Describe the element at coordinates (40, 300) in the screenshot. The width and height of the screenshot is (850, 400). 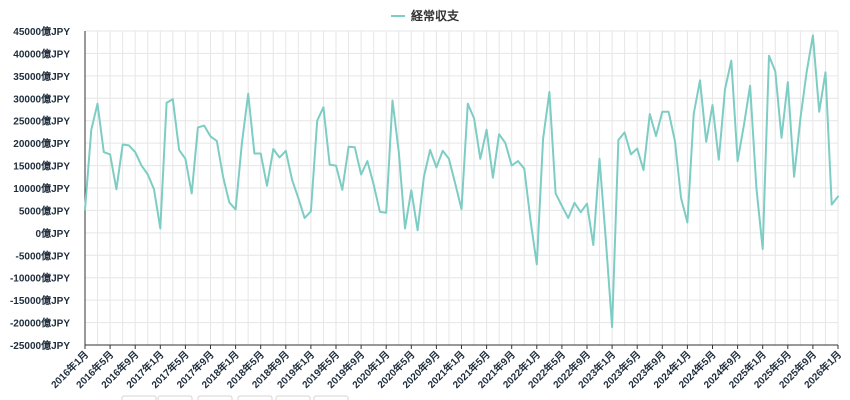
I see `y-tick-label: -15000億JPY` at that location.